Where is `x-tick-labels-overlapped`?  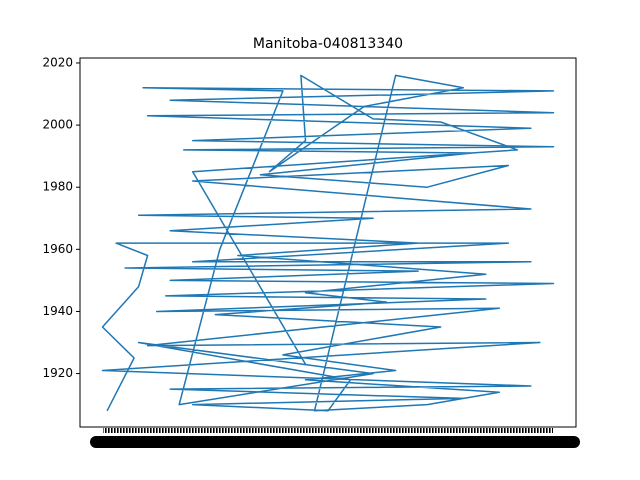 x-tick-labels-overlapped is located at coordinates (335, 442).